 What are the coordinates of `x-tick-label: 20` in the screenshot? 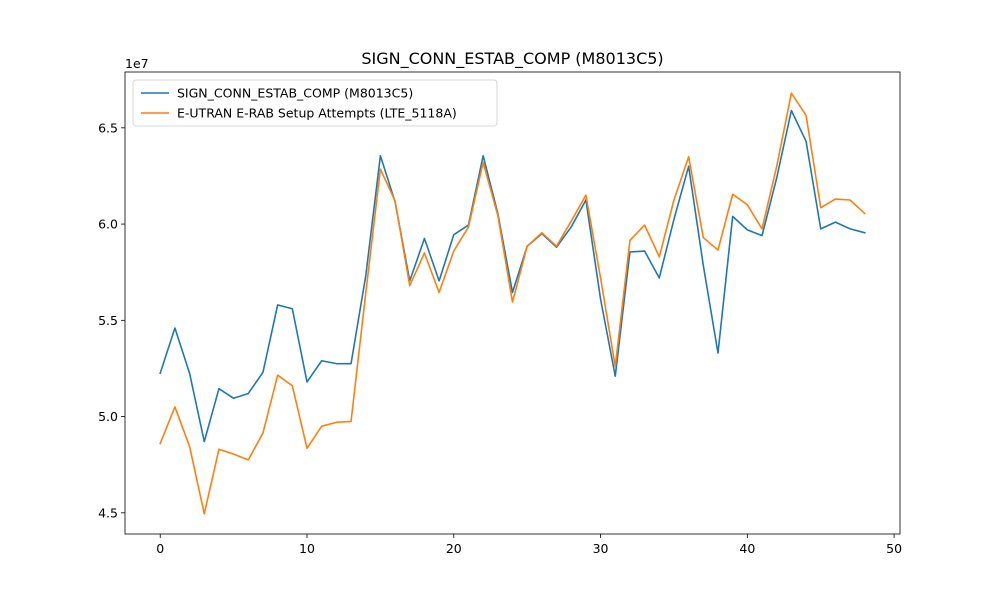 It's located at (454, 548).